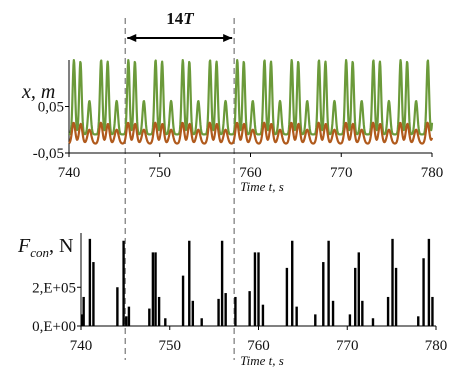 This screenshot has width=452, height=370. Describe the element at coordinates (54, 288) in the screenshot. I see `y-tick-label: 2,E+05` at that location.